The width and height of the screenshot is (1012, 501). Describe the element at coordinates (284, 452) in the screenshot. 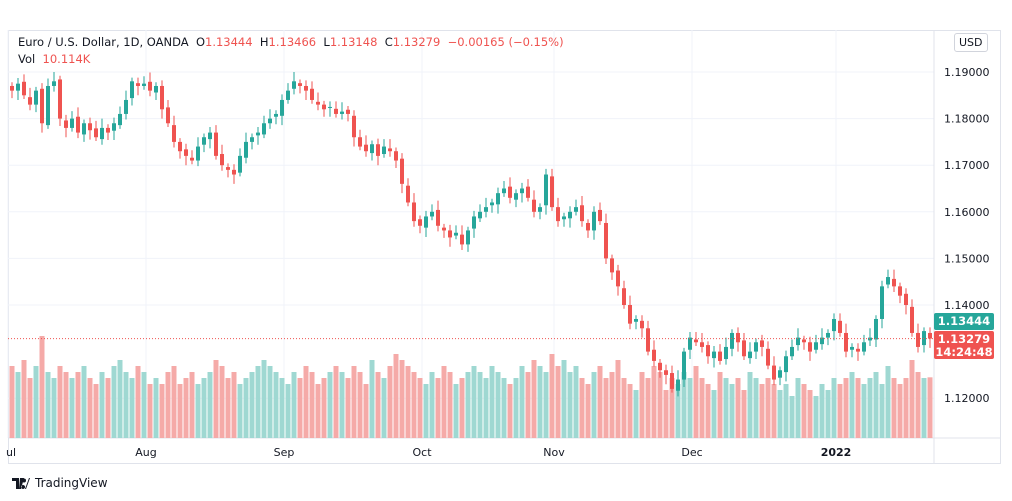

I see `x-tick-label: Sep` at that location.